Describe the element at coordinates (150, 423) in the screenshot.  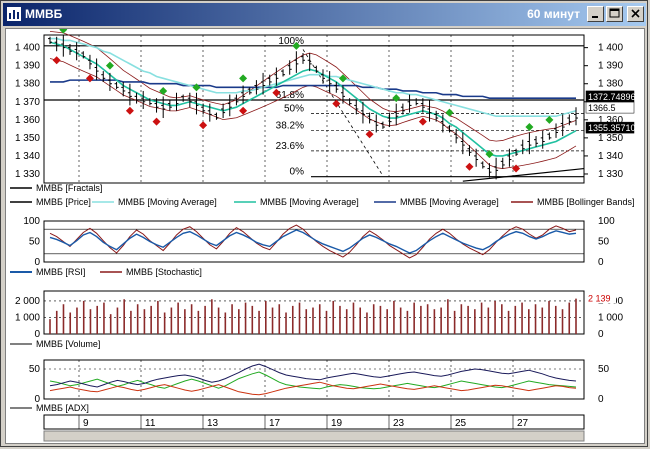
I see `x-axis-label: 11` at that location.